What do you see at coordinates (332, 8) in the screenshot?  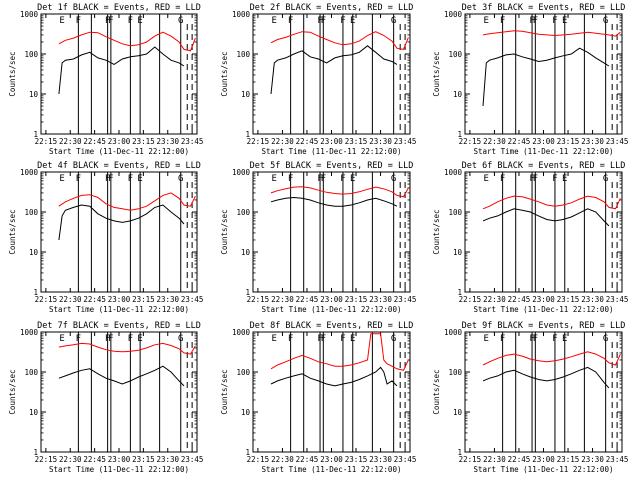 I see `chart-title: Det 2f BLACK = Events, RED = LLD` at bounding box center [332, 8].